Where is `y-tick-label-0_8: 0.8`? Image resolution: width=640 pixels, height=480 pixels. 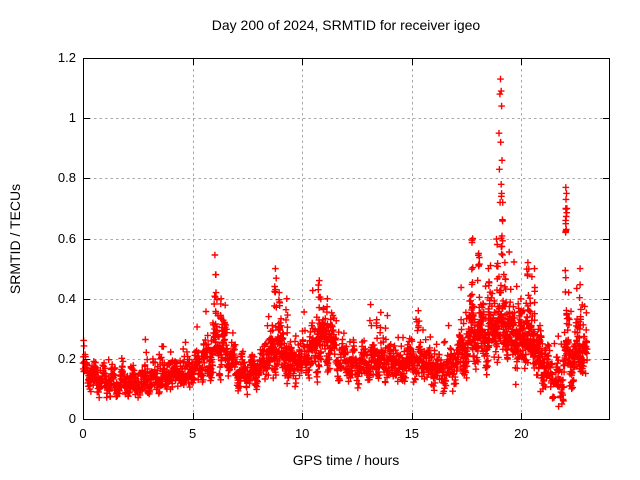 y-tick-label-0_8: 0.8 is located at coordinates (66, 178).